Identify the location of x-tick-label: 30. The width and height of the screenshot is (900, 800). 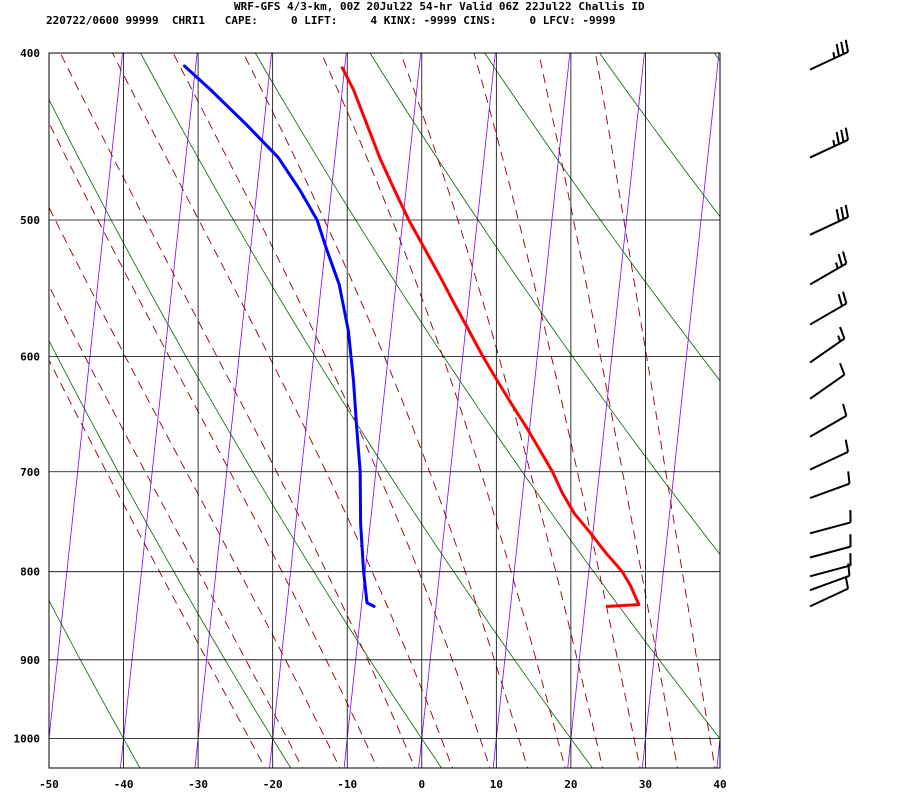
(645, 784).